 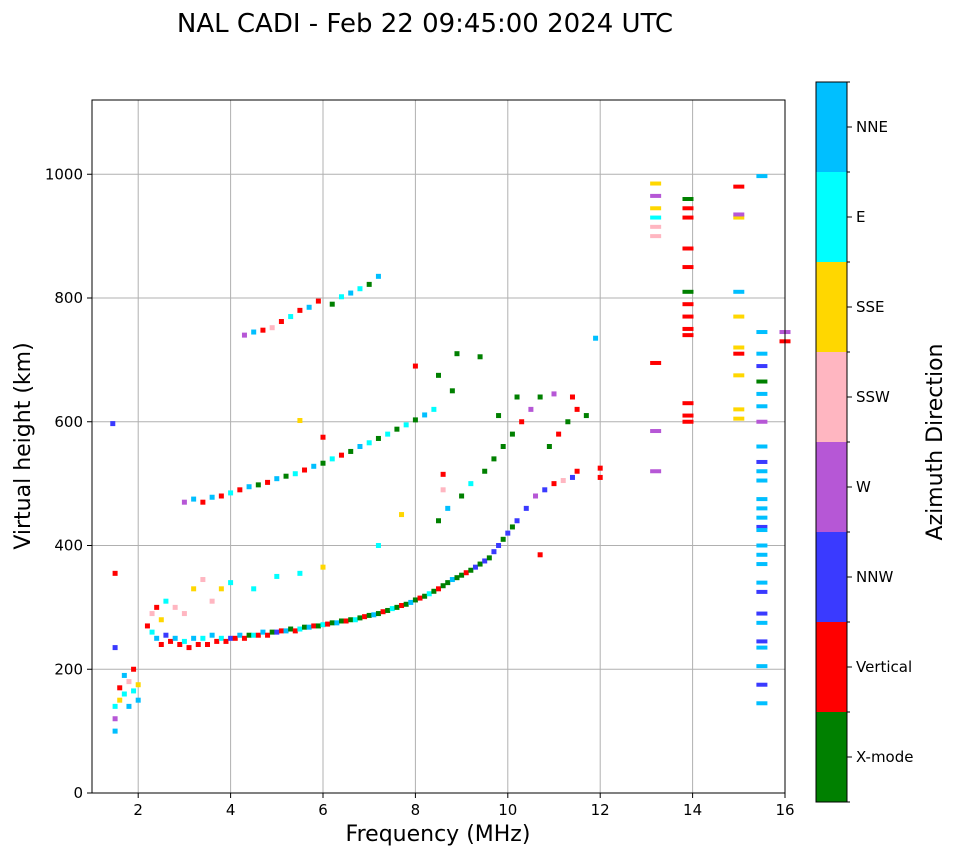 I want to click on colorbar-tick-label: NNW, so click(x=874, y=577).